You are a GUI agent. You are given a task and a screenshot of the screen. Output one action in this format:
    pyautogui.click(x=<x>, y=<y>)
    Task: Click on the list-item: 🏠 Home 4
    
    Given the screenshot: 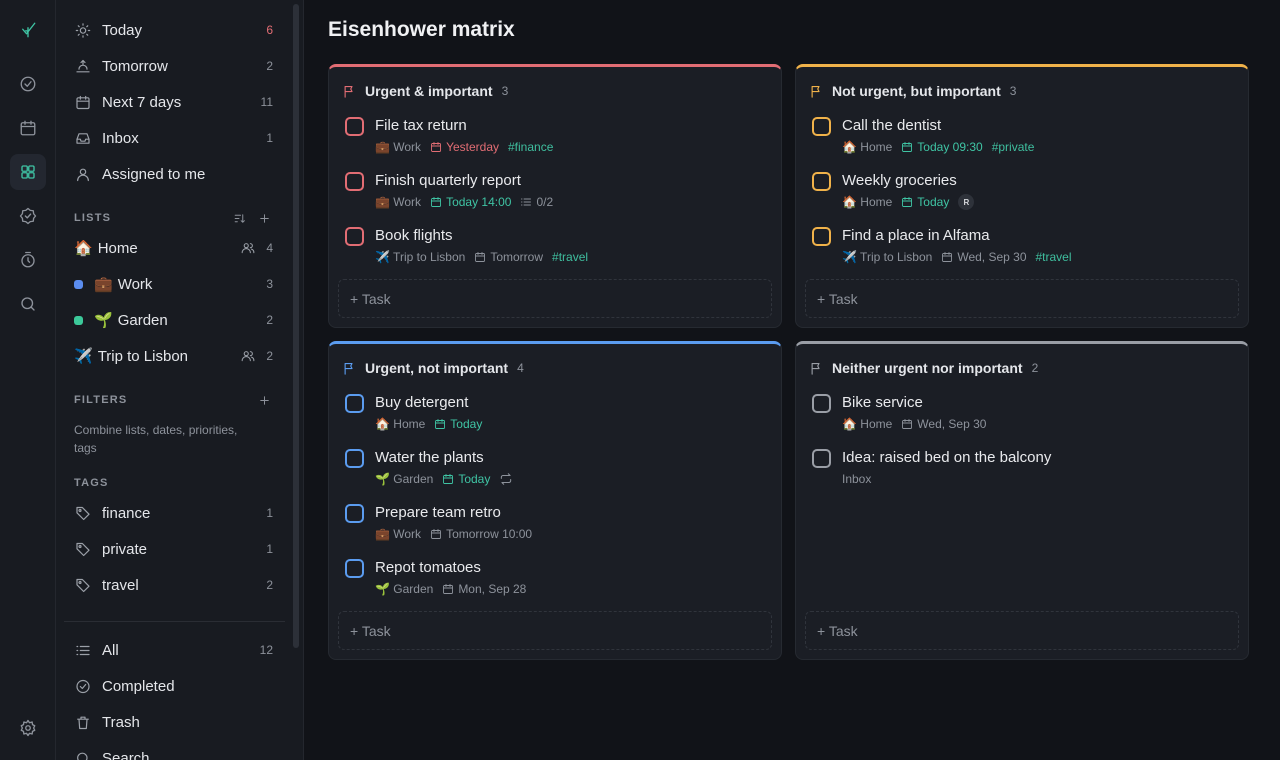 What is the action you would take?
    pyautogui.click(x=179, y=248)
    